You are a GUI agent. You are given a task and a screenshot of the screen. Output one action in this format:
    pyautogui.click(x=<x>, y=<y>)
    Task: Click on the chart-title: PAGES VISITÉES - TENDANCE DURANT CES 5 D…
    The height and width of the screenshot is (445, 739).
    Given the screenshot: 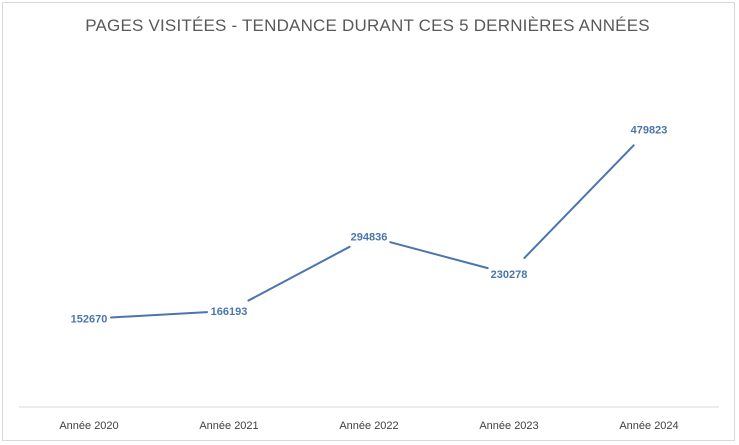 What is the action you would take?
    pyautogui.click(x=367, y=25)
    